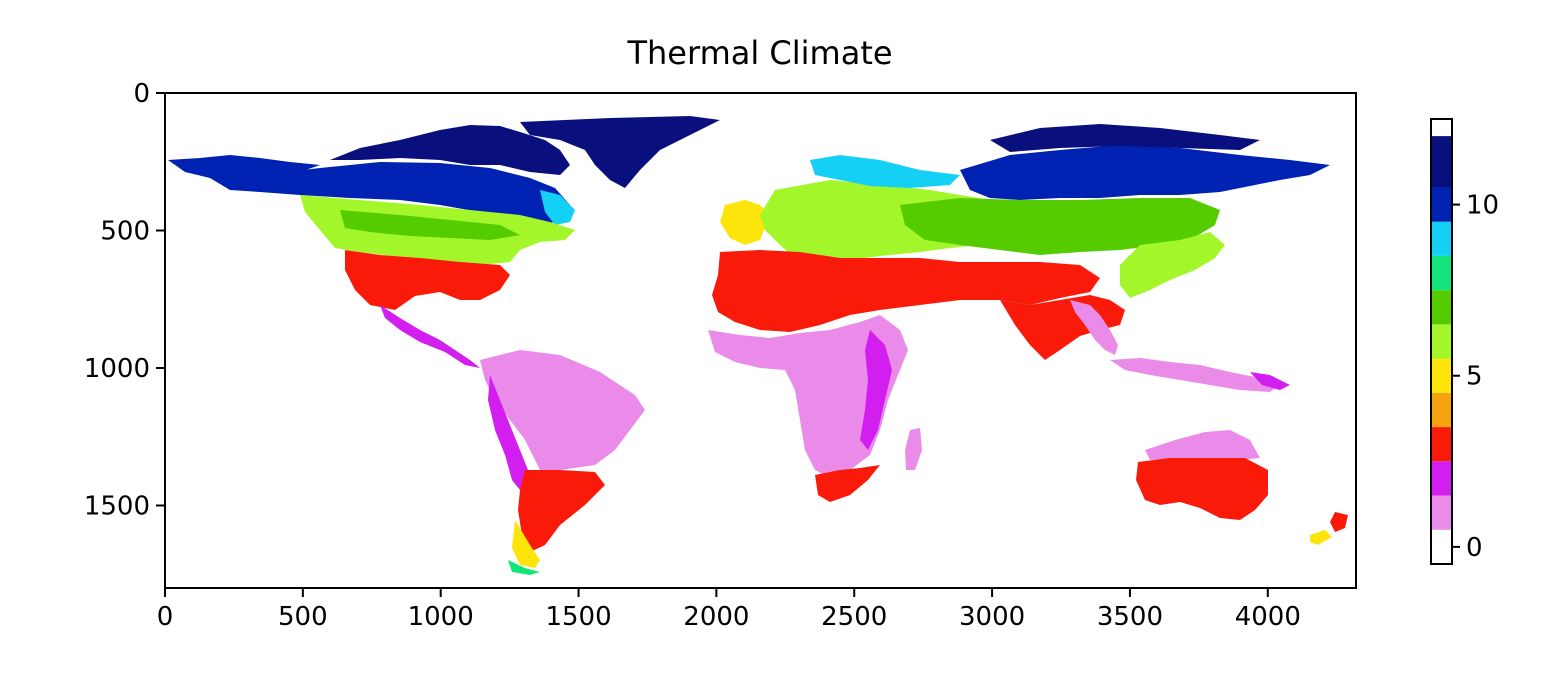  I want to click on y-tick-label: 1500, so click(117, 507).